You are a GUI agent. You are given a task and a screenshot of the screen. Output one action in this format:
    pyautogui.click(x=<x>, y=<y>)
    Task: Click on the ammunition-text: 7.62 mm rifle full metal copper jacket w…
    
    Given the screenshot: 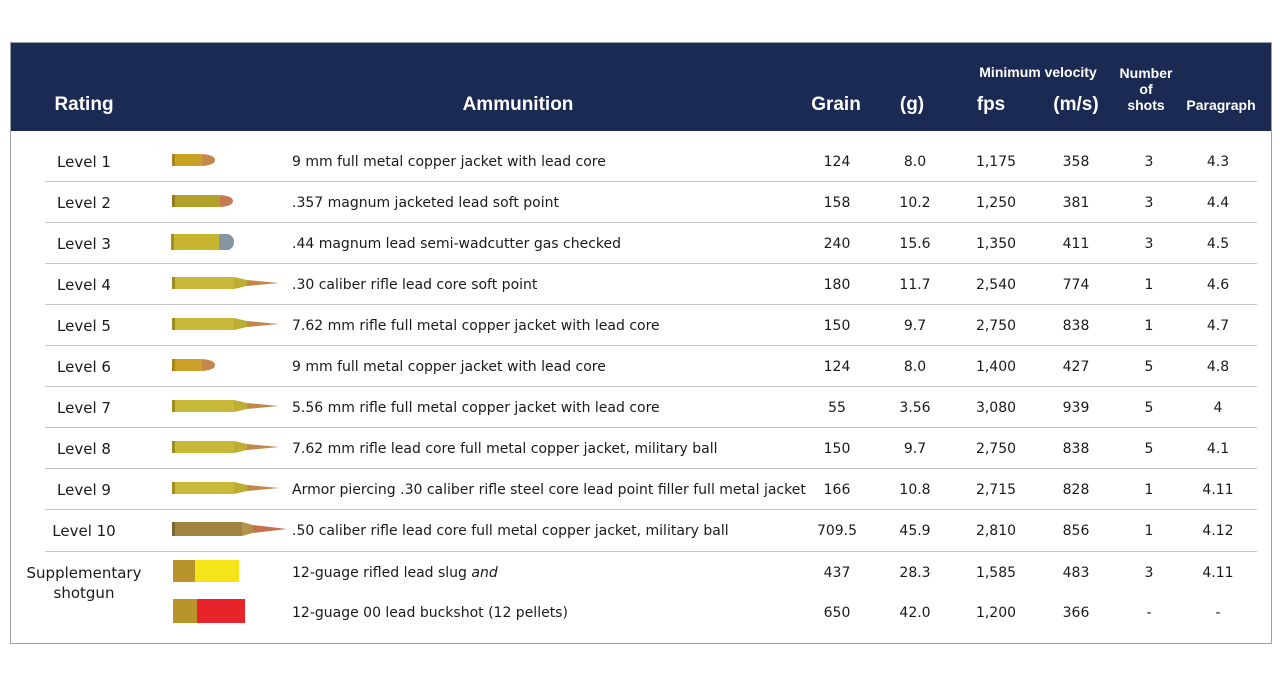 What is the action you would take?
    pyautogui.click(x=476, y=325)
    